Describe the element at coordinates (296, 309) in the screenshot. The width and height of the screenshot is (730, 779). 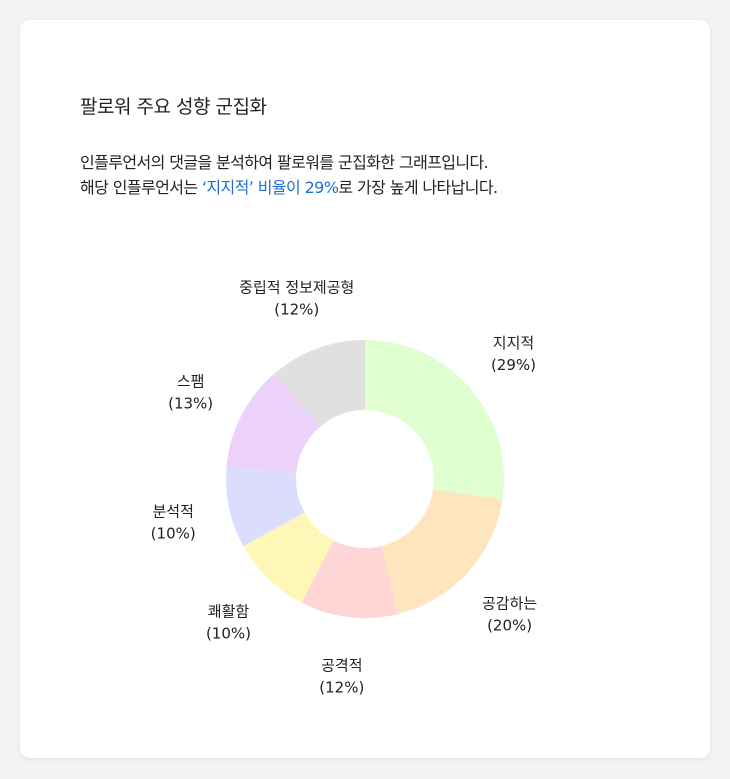
I see `slice-value-label-6: (12%)` at that location.